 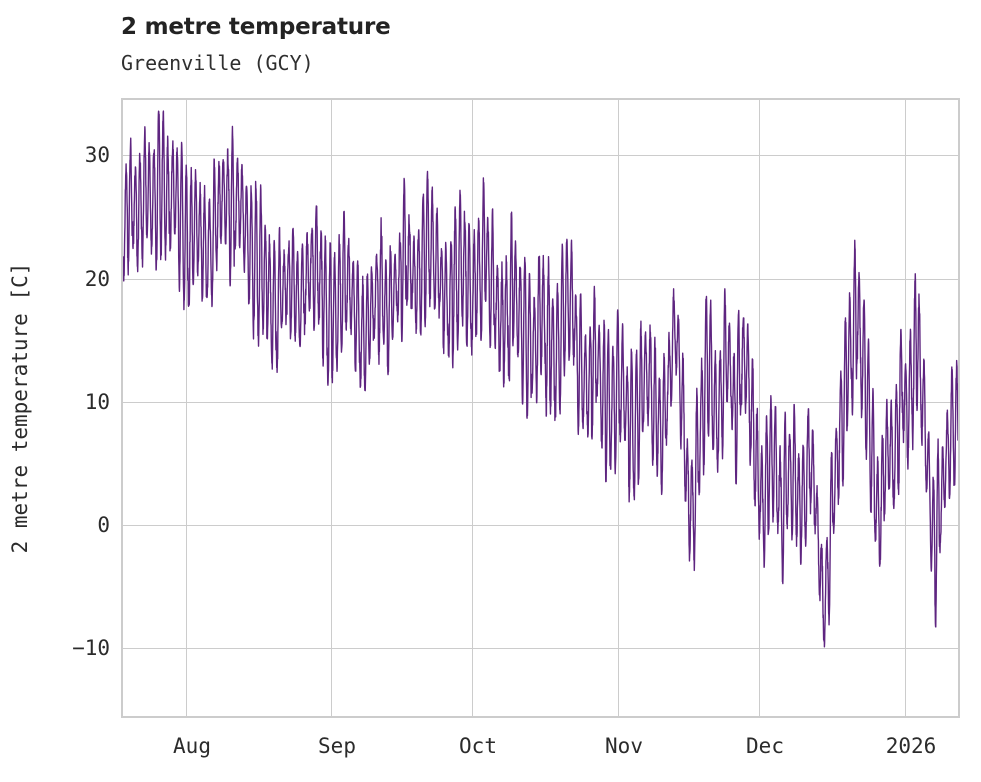 I want to click on y-tick-label-0: 30, so click(x=97, y=155).